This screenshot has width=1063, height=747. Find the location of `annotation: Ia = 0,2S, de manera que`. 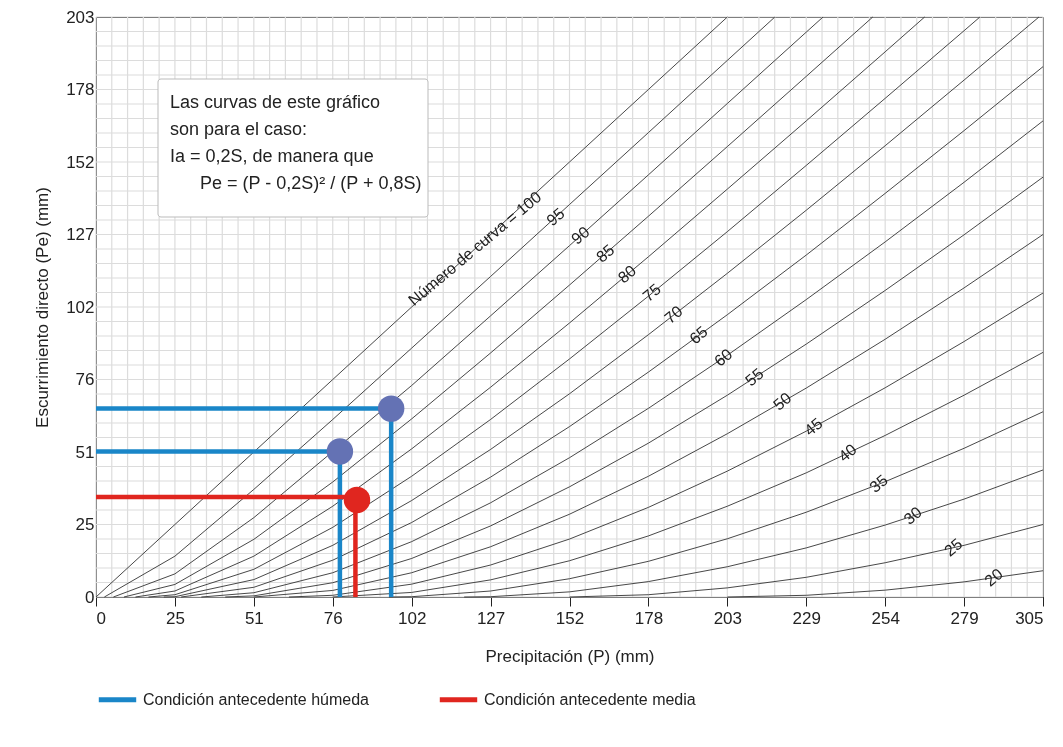

annotation: Ia = 0,2S, de manera que is located at coordinates (272, 156).